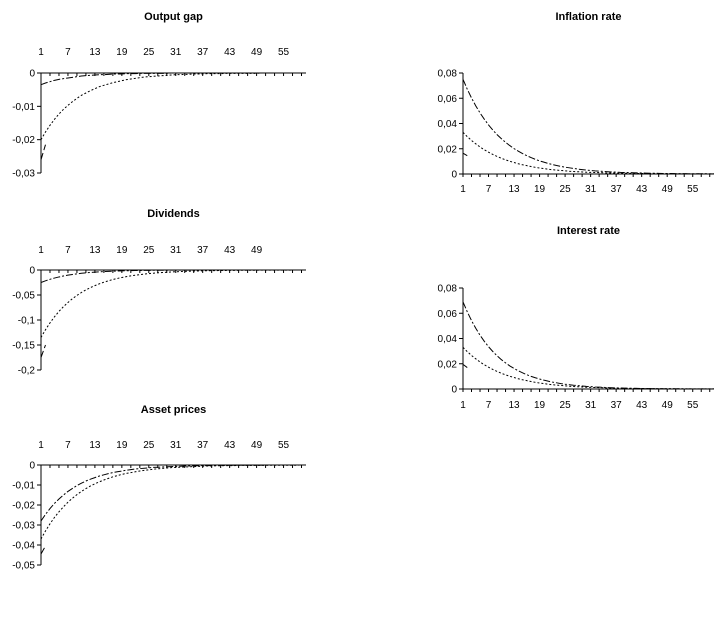  Describe the element at coordinates (257, 52) in the screenshot. I see `panel-output-gap-x-tick-label: 49` at that location.